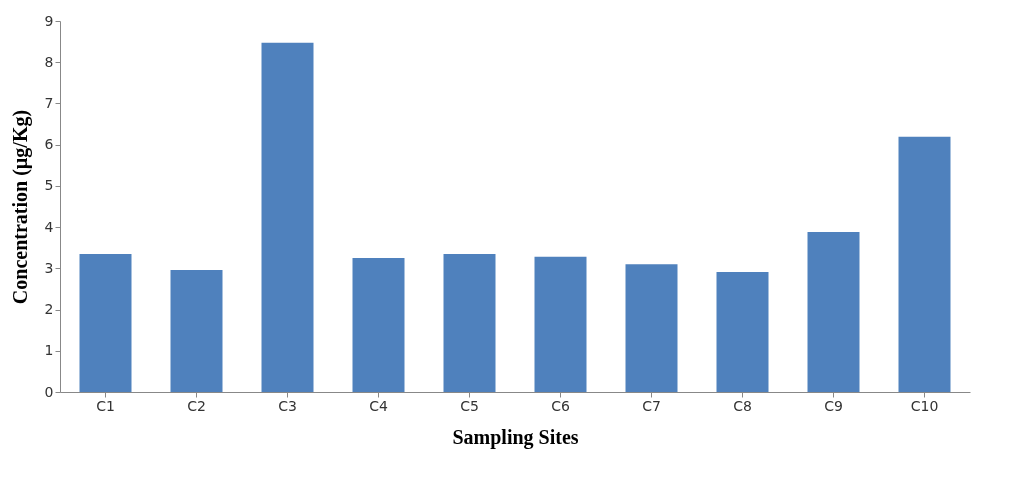 The height and width of the screenshot is (488, 1031). I want to click on x-tick-label: C9, so click(833, 405).